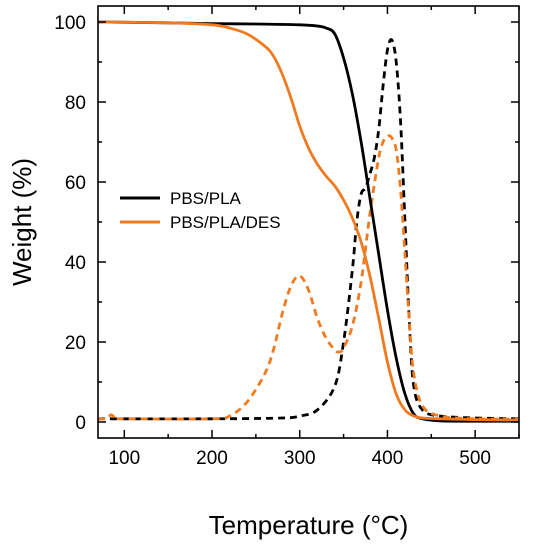  Describe the element at coordinates (388, 458) in the screenshot. I see `x-tick-label: 400` at that location.